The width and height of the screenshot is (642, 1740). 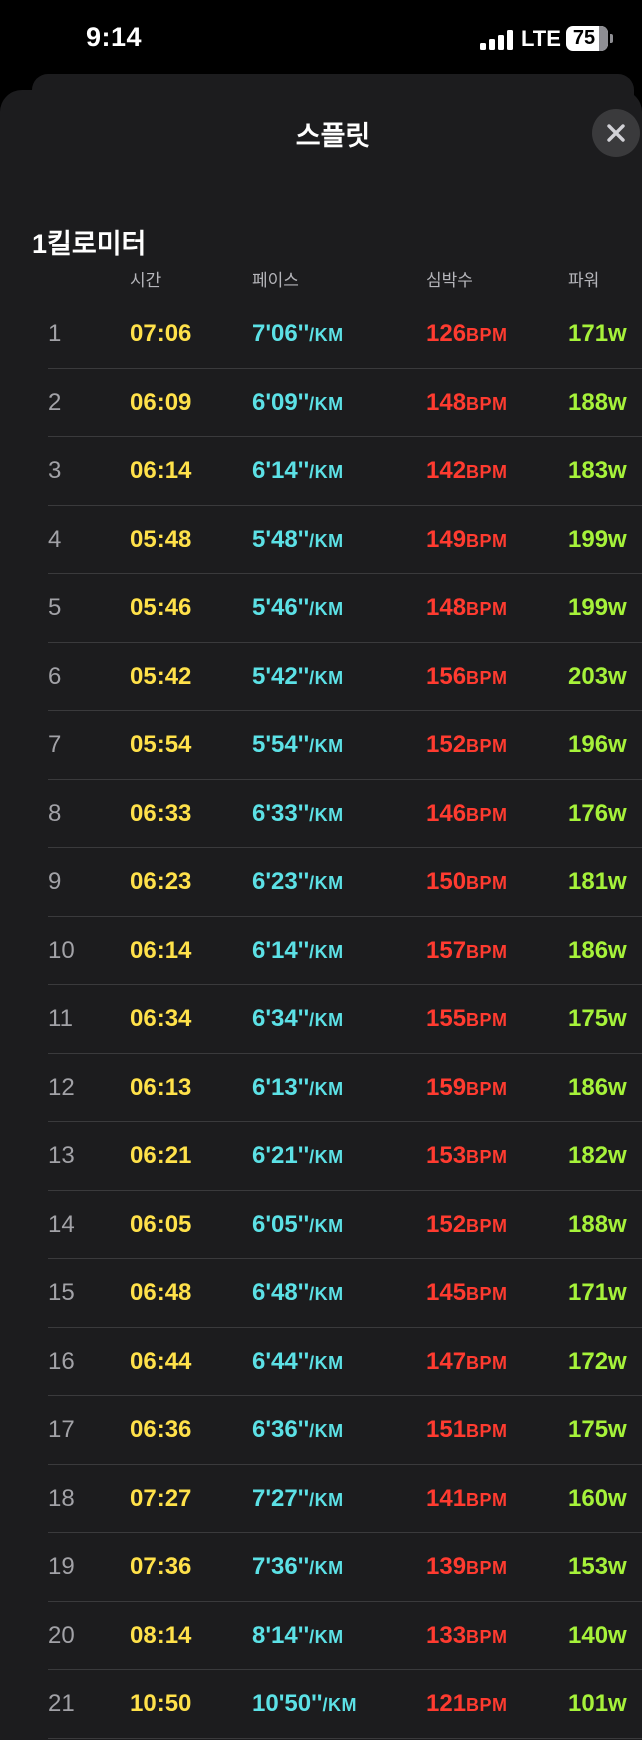 What do you see at coordinates (321, 38) in the screenshot?
I see `status-bar: 9:14 LTE 75` at bounding box center [321, 38].